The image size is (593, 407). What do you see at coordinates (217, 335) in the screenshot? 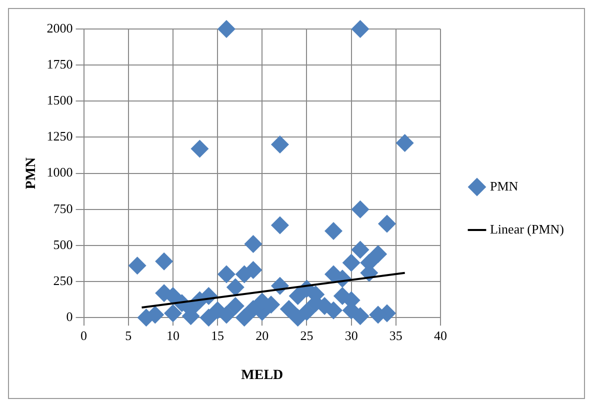
I see `x-tick-label: 15` at bounding box center [217, 335].